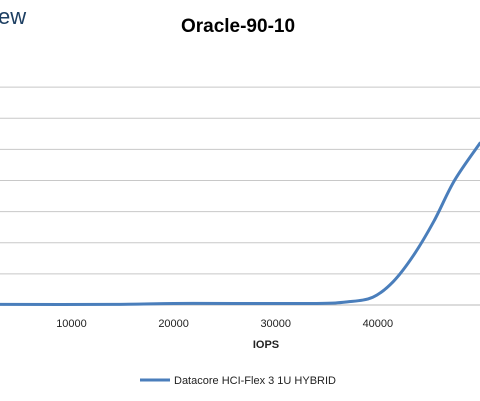  What do you see at coordinates (275, 324) in the screenshot?
I see `x-tick-label: 30000` at bounding box center [275, 324].